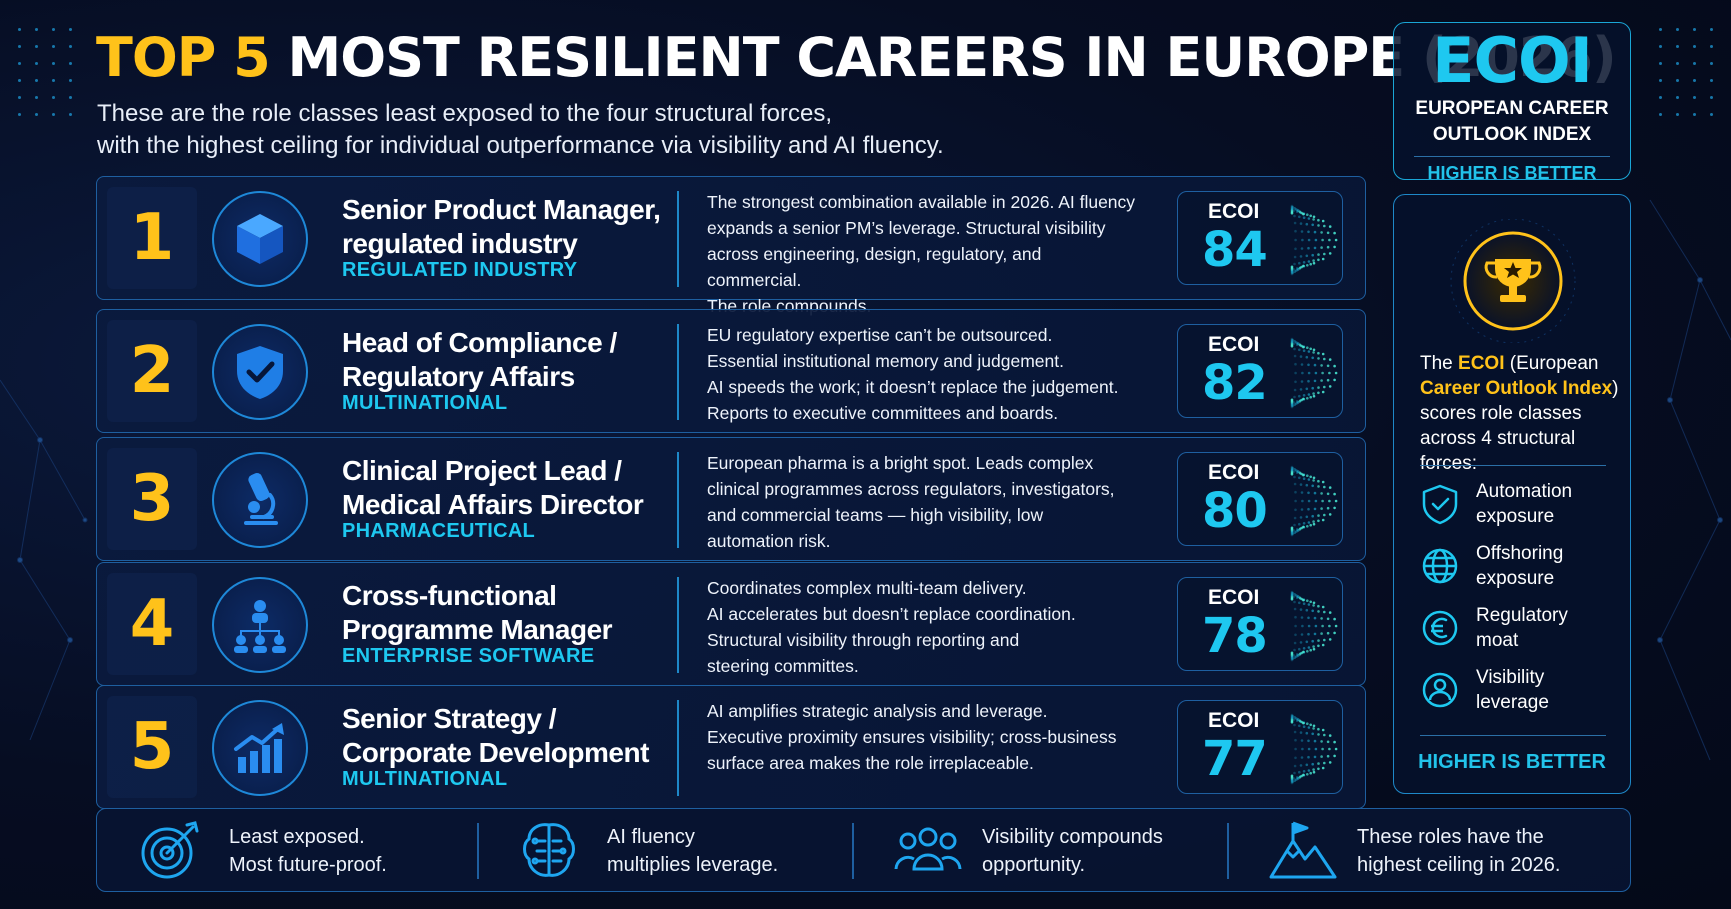  What do you see at coordinates (1235, 383) in the screenshot?
I see `score-value: 82` at bounding box center [1235, 383].